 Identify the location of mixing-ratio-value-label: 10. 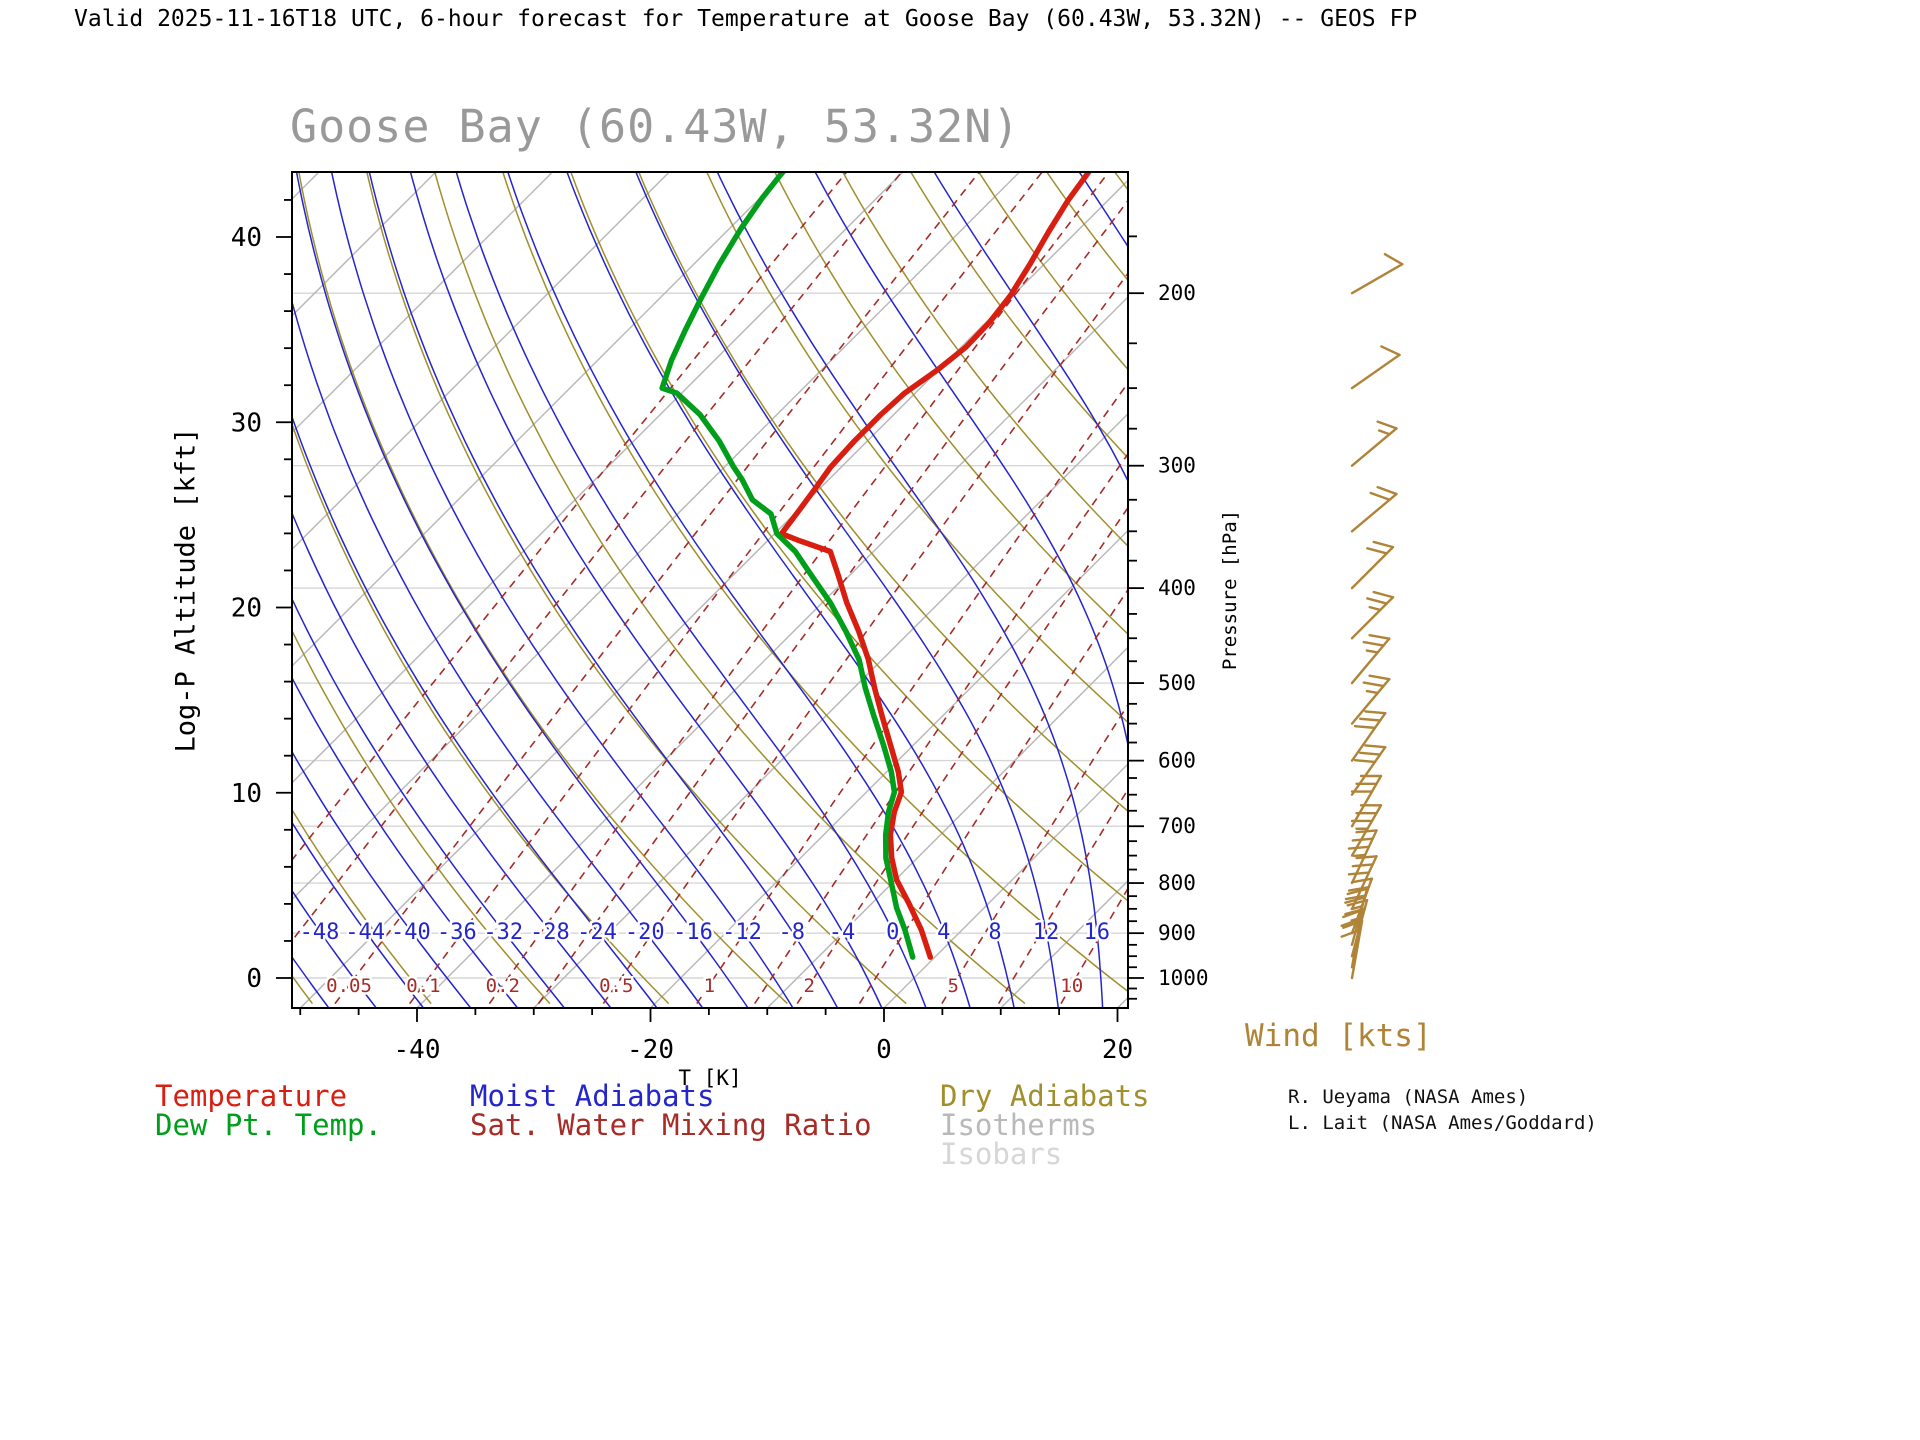
(1071, 986).